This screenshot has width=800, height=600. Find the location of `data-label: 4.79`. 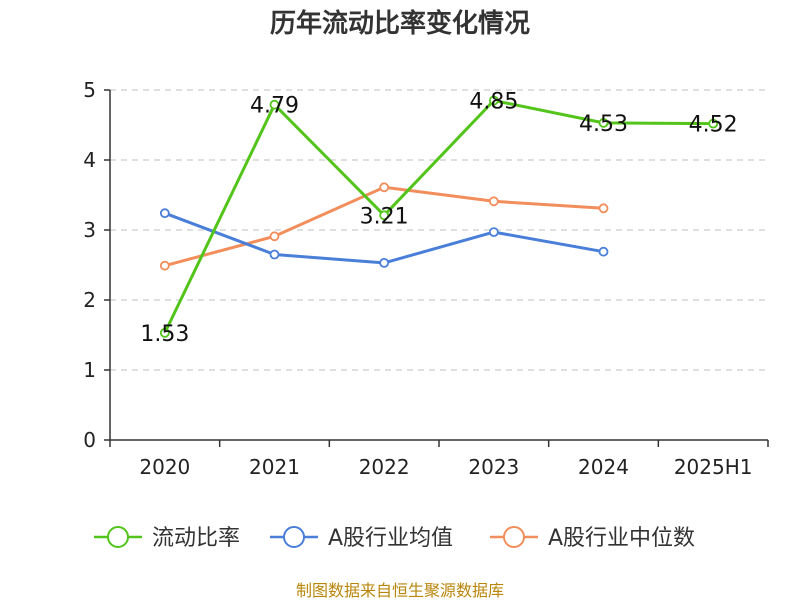

data-label: 4.79 is located at coordinates (274, 106).